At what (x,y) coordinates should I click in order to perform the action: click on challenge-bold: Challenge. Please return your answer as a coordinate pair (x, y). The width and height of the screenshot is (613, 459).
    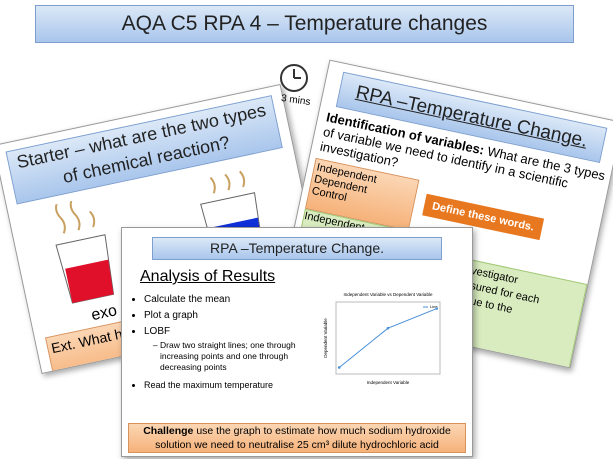
    Looking at the image, I should click on (168, 431).